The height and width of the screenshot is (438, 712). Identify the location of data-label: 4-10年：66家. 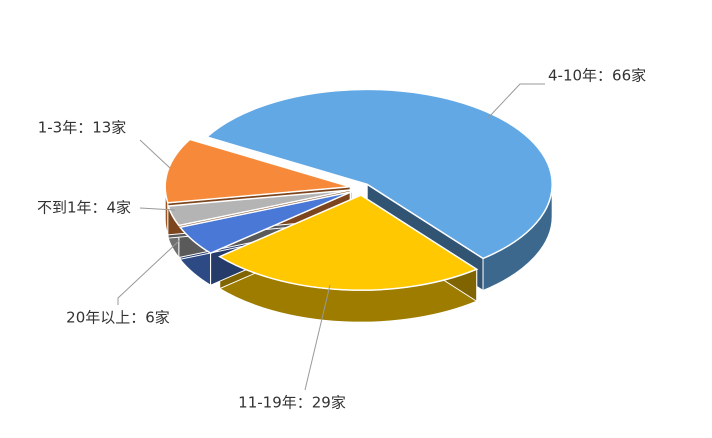
(597, 76).